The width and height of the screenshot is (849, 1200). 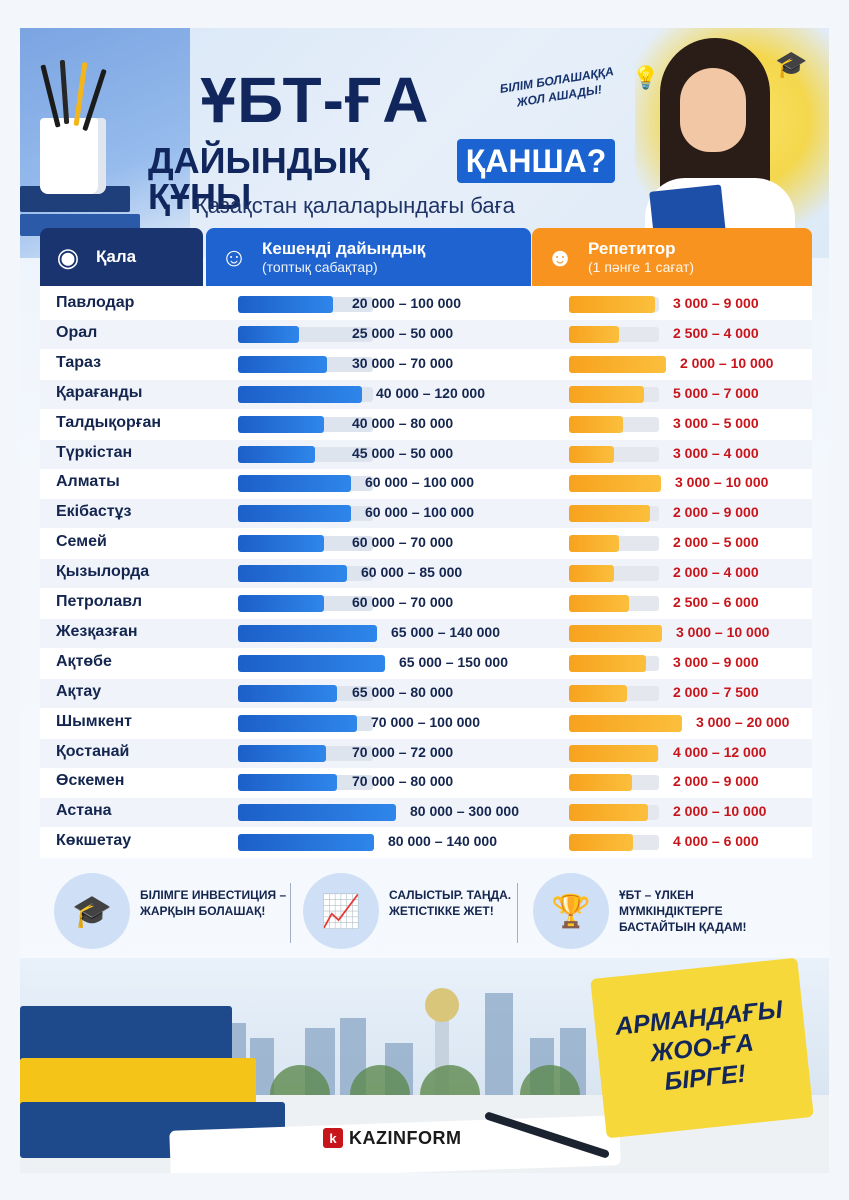 I want to click on table-row: Тараз 30 000 – 70 000 2 000 – 10 000, so click(x=426, y=364).